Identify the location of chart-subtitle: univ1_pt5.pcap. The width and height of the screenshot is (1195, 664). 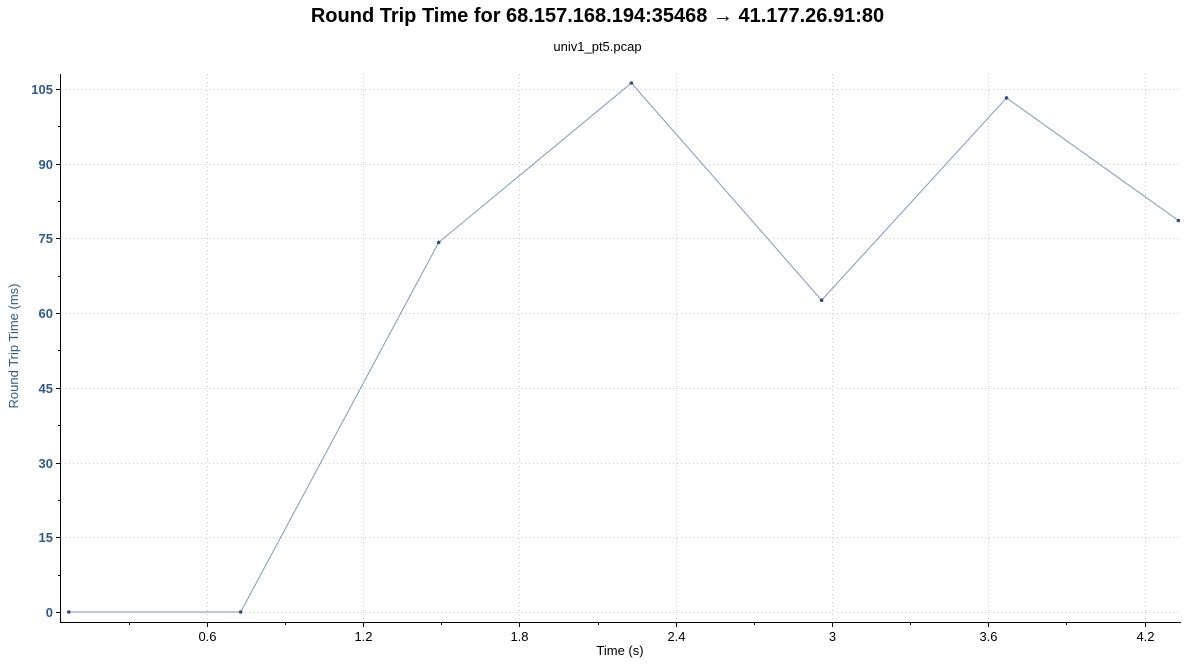
(597, 46).